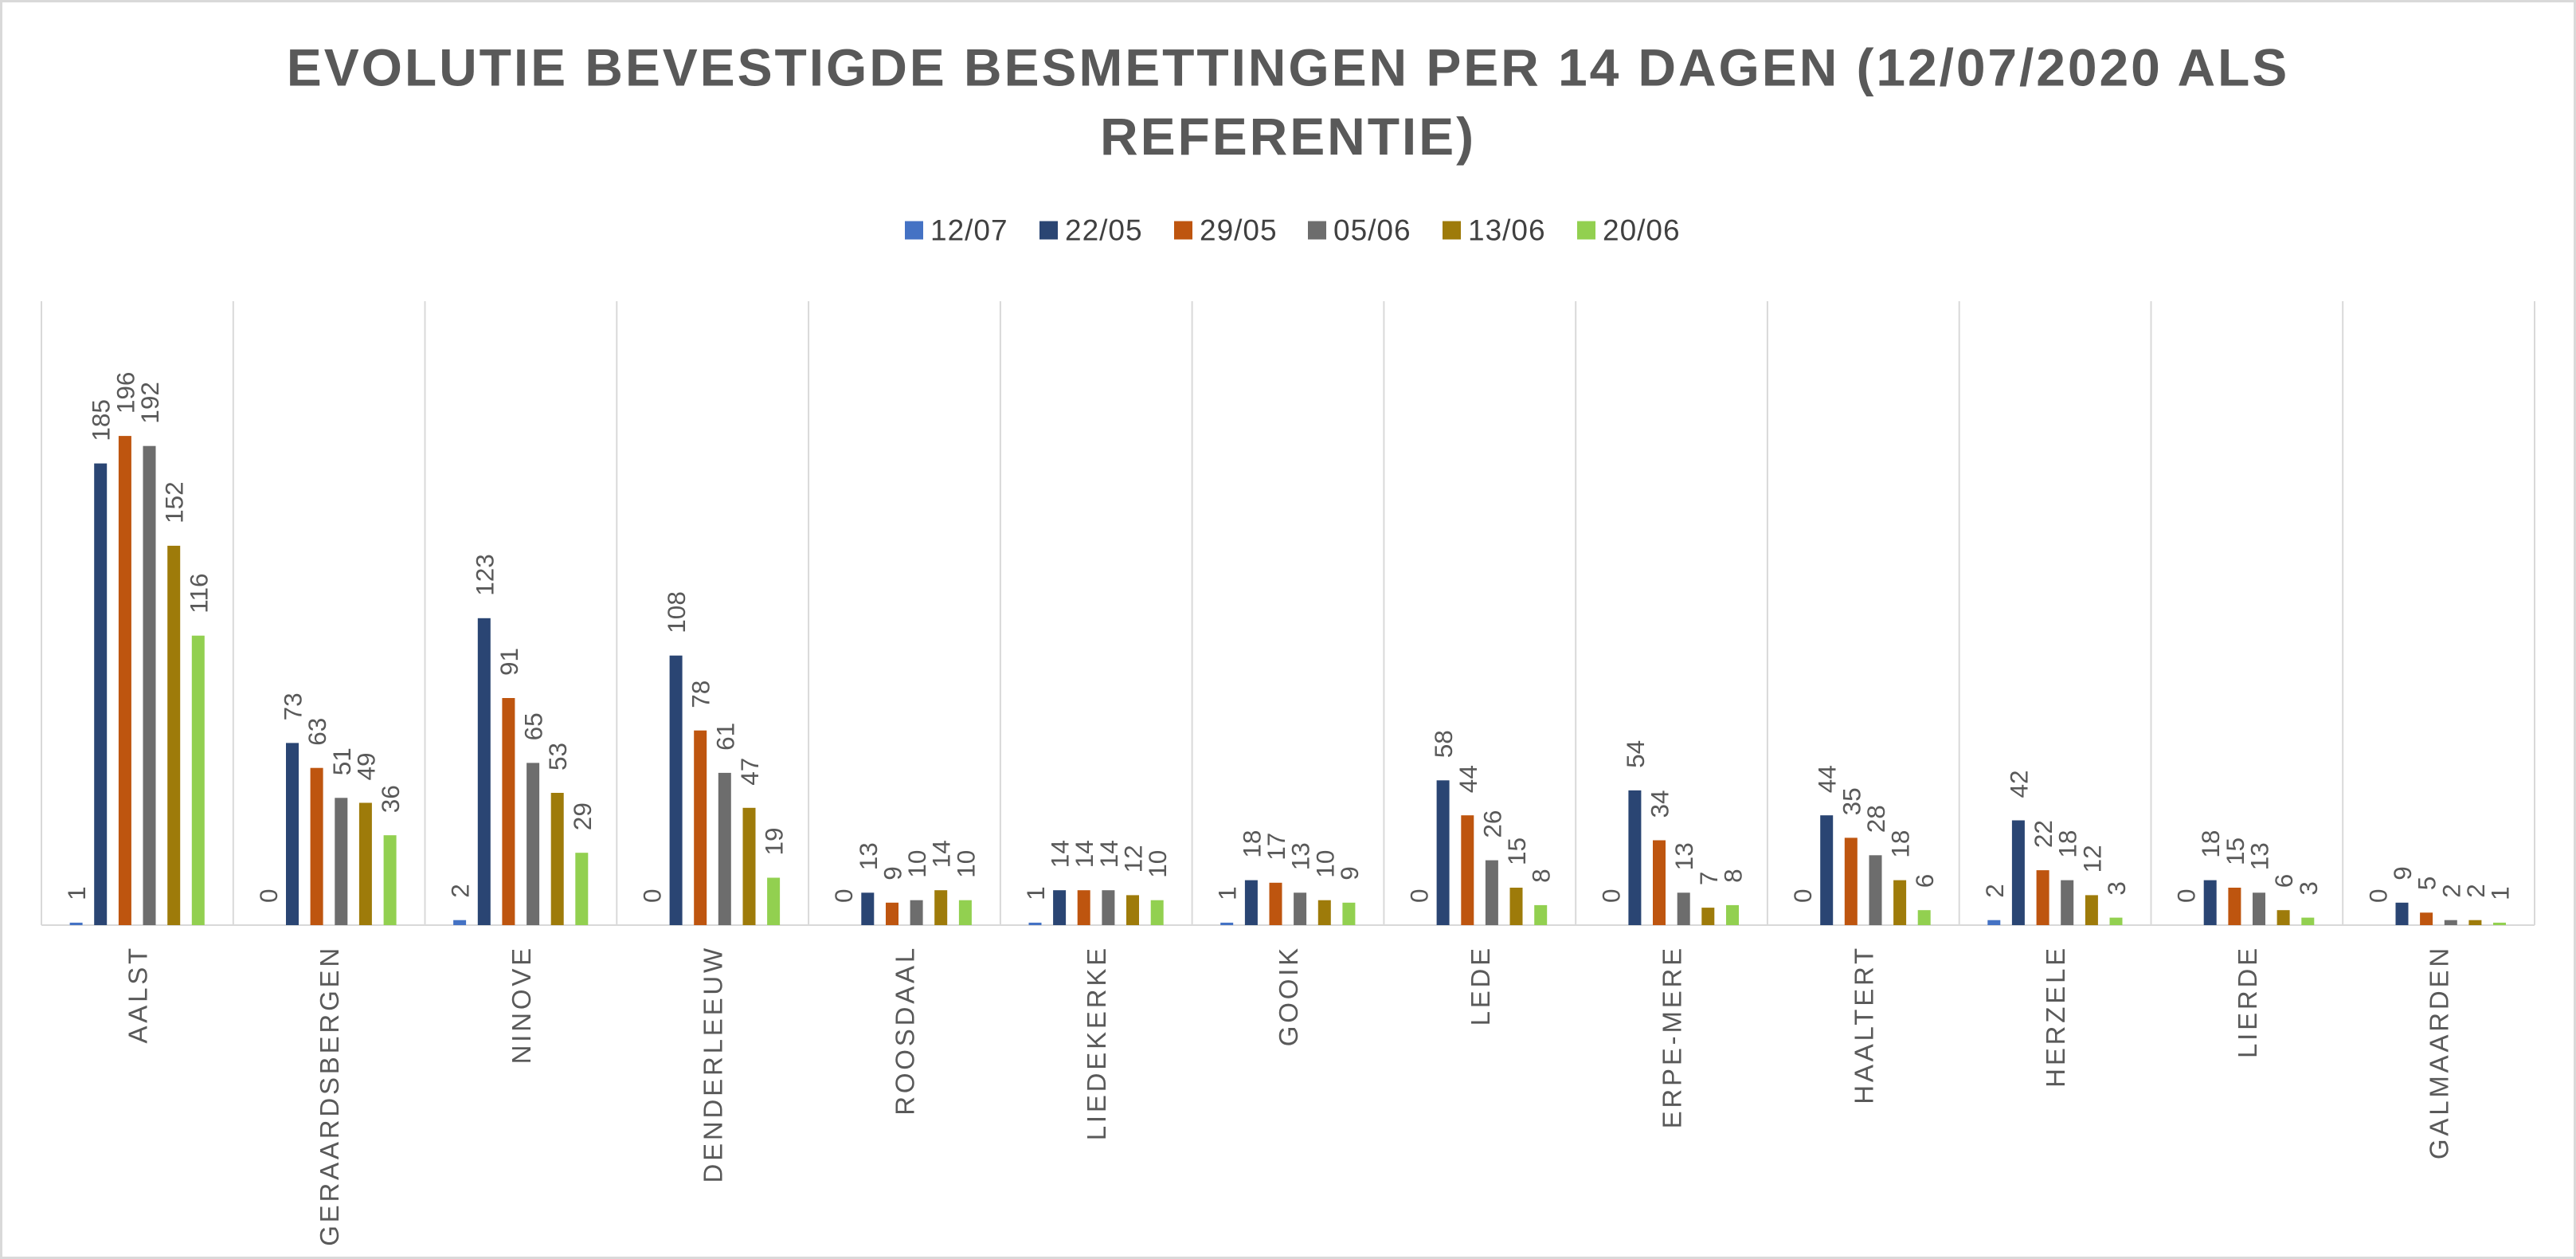 This screenshot has height=1259, width=2576. Describe the element at coordinates (1104, 231) in the screenshot. I see `svg-text: 22/05` at that location.